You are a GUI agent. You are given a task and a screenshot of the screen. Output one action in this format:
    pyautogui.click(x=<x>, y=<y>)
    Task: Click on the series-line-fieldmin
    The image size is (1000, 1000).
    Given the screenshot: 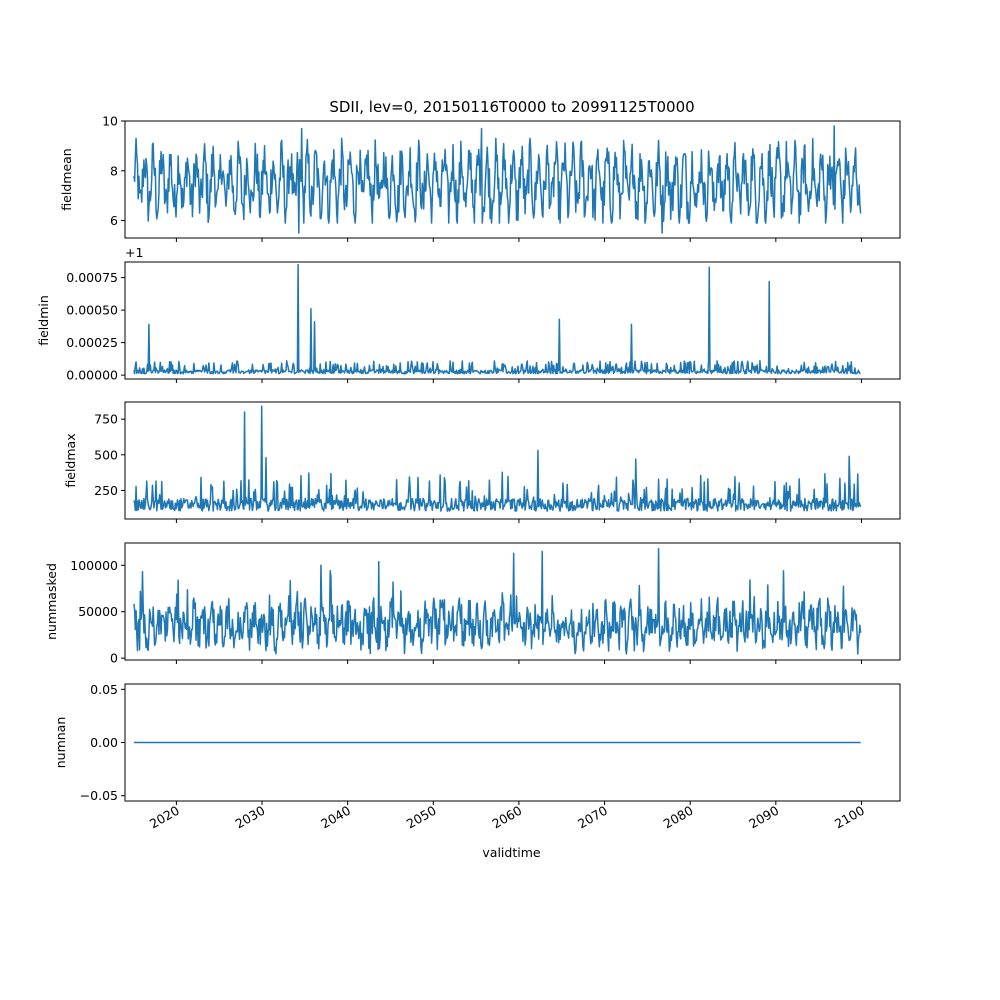 What is the action you would take?
    pyautogui.click(x=497, y=319)
    